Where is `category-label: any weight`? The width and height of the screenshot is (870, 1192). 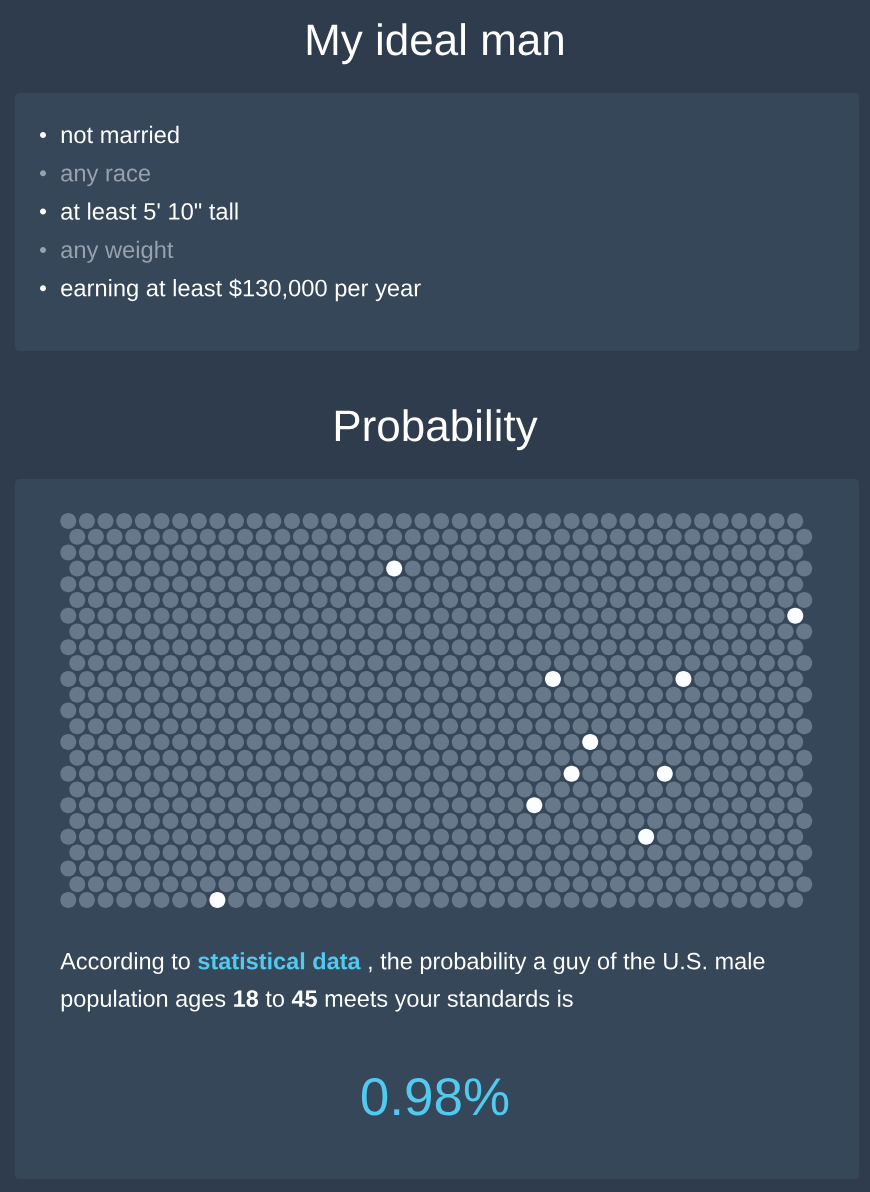
category-label: any weight is located at coordinates (117, 251).